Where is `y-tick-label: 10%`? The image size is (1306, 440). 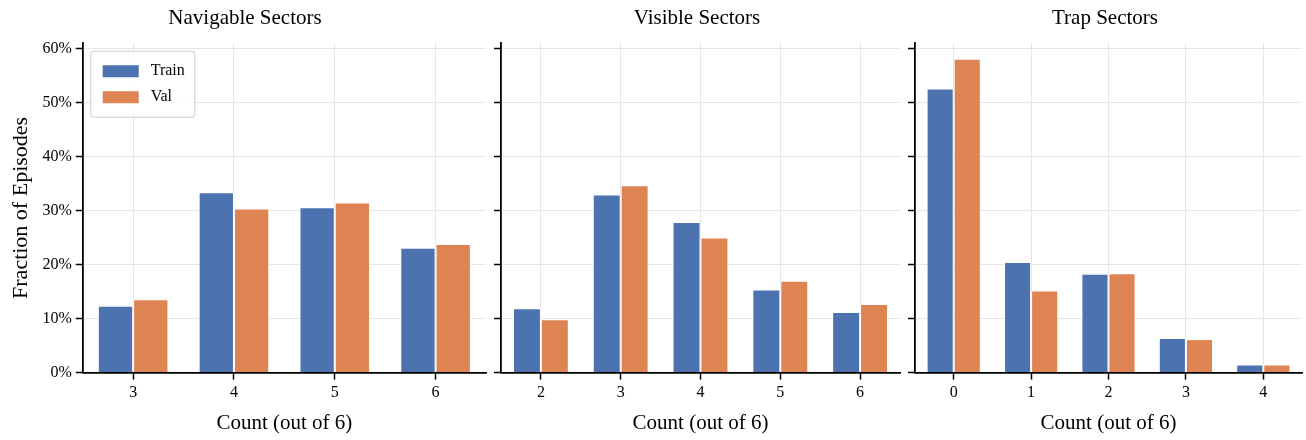
y-tick-label: 10% is located at coordinates (57, 317).